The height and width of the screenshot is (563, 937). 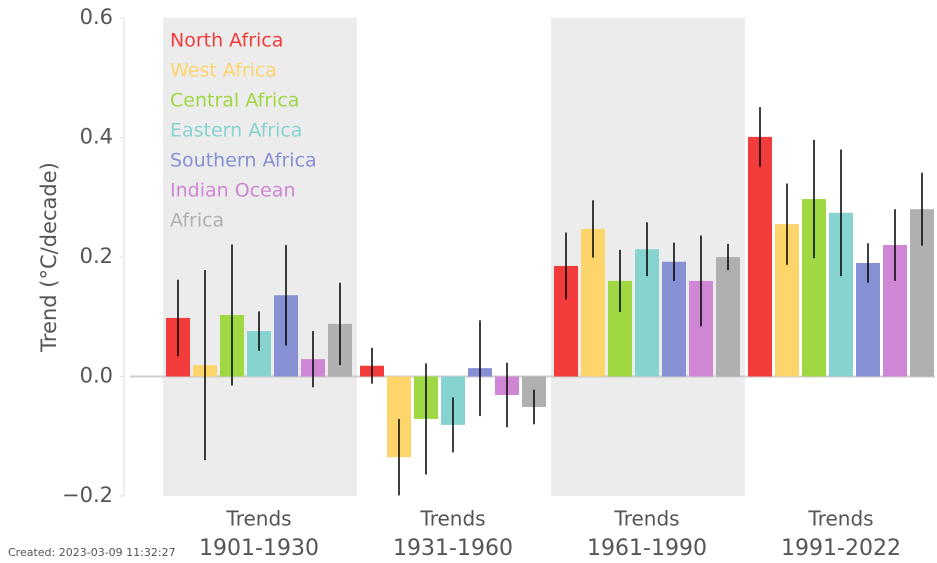 I want to click on x-tick-label: 1901-1930, so click(x=259, y=548).